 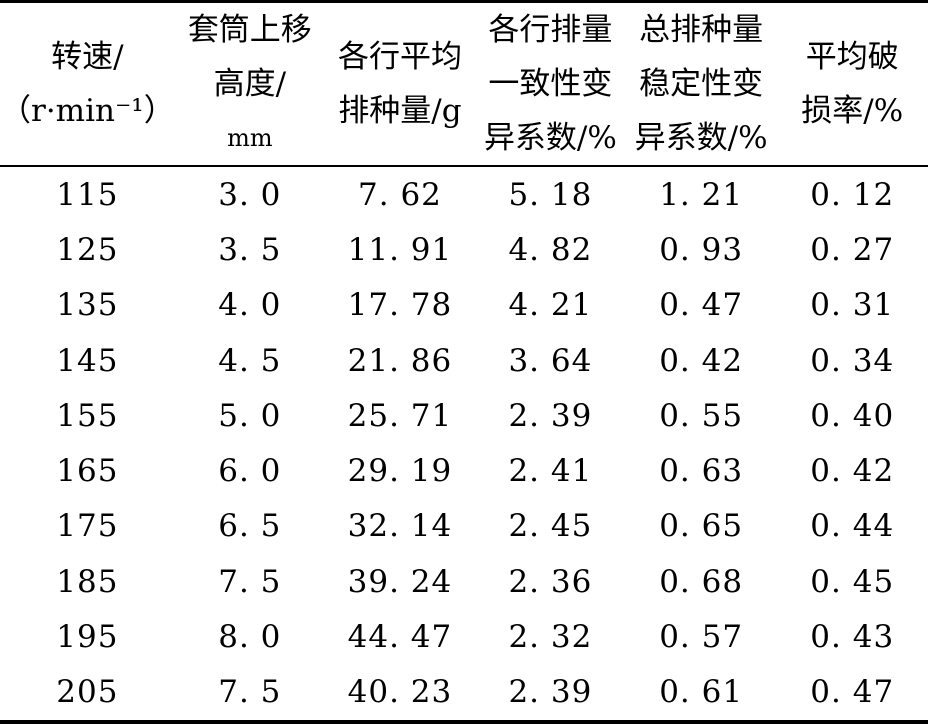 I want to click on header-sleeve-height-line-2: 高度/, so click(x=250, y=84).